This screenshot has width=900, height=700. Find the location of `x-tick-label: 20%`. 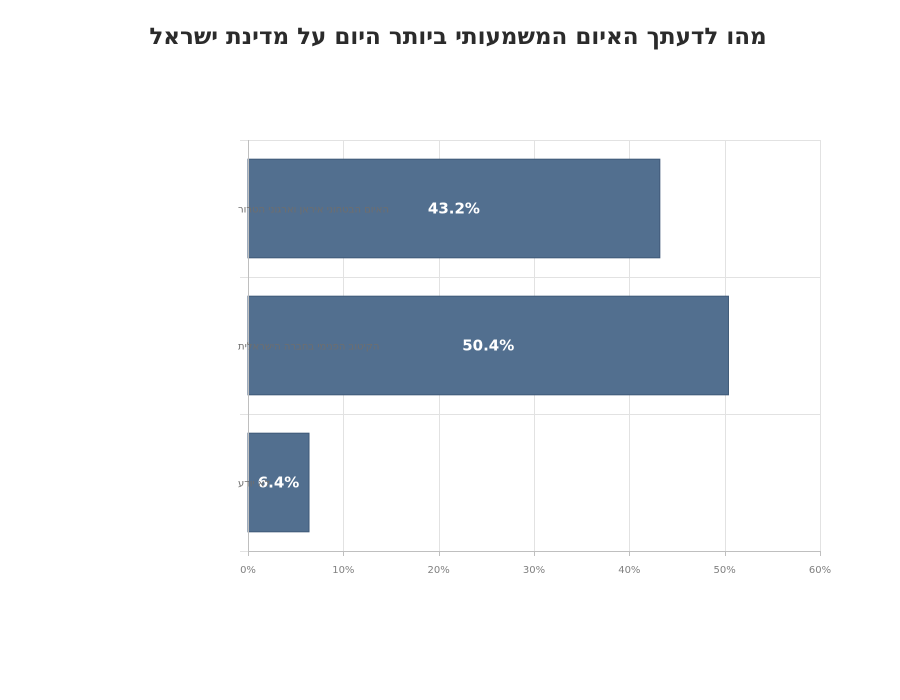

x-tick-label: 20% is located at coordinates (439, 570).